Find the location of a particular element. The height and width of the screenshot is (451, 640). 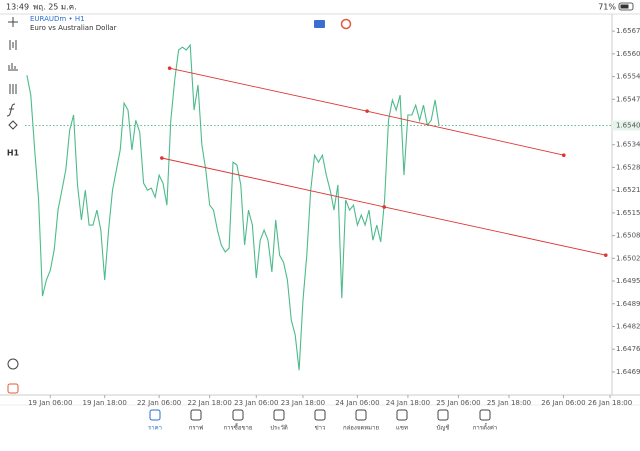

y-tick-label: 1.65345 is located at coordinates (628, 145).